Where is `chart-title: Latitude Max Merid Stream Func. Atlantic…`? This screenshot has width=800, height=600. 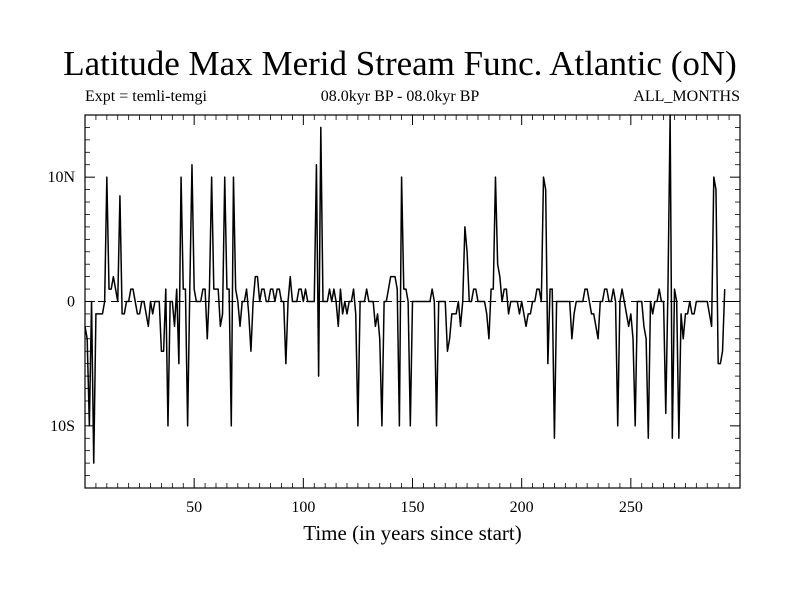 chart-title: Latitude Max Merid Stream Func. Atlantic… is located at coordinates (400, 63).